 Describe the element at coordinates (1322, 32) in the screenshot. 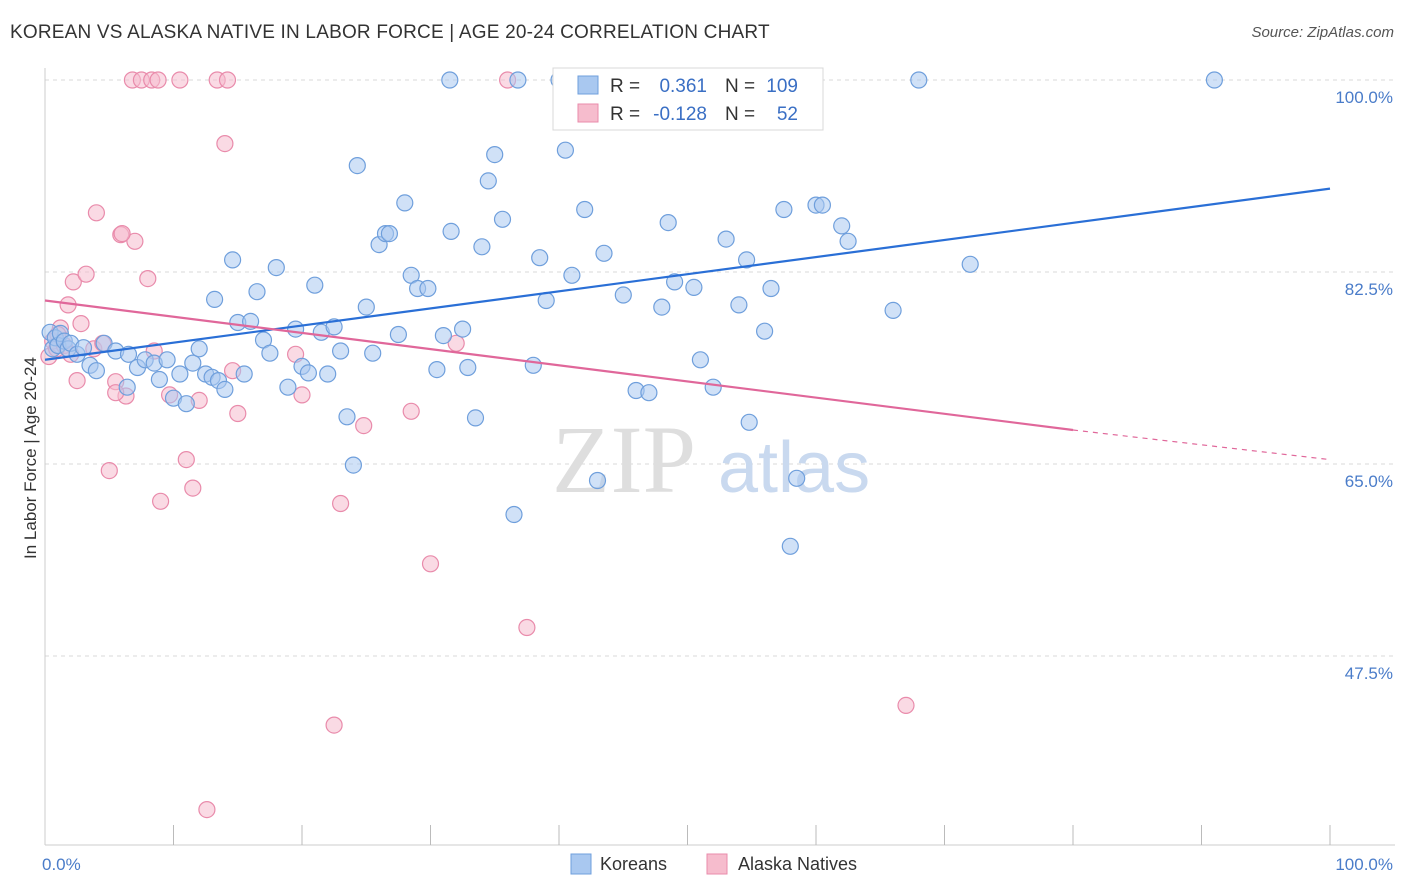

I see `source-label: Source: ZipAtlas.com` at that location.